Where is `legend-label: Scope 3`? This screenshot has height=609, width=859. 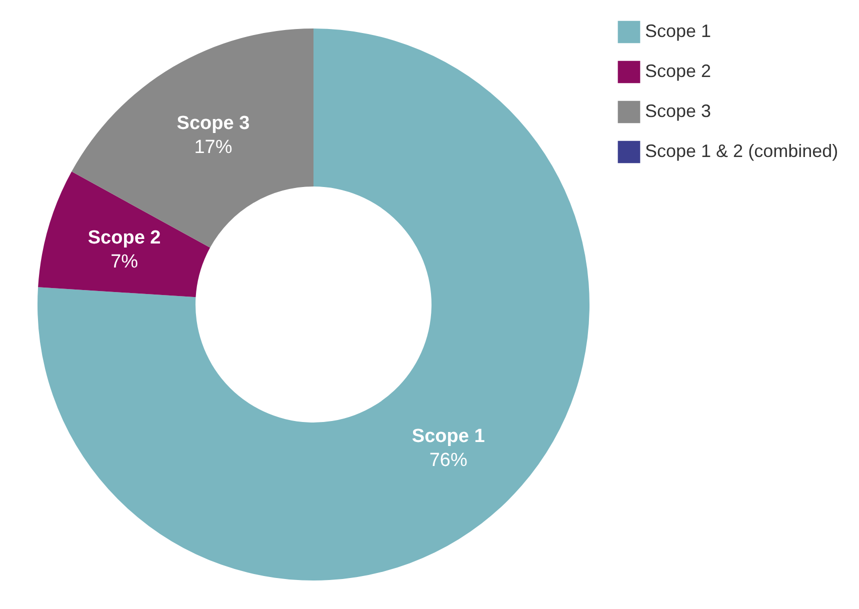
legend-label: Scope 3 is located at coordinates (678, 111).